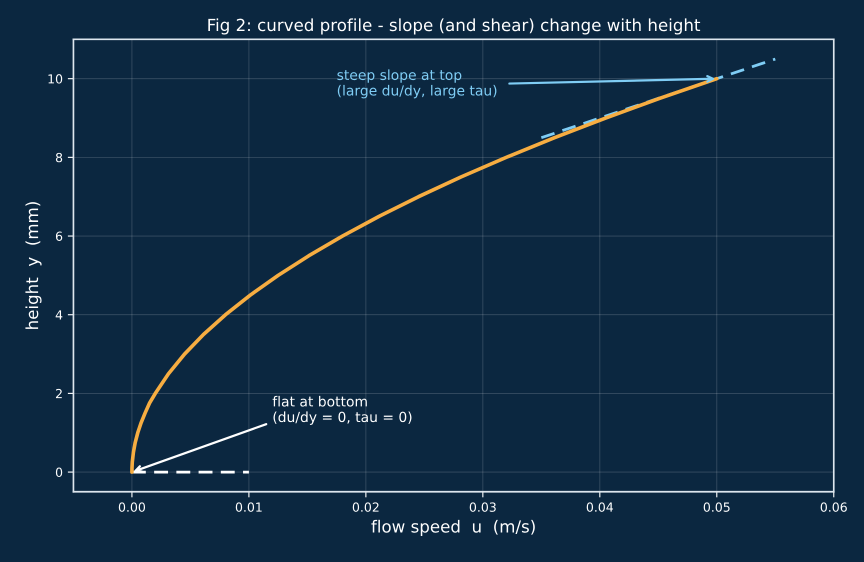 The image size is (864, 562). Describe the element at coordinates (833, 507) in the screenshot. I see `x-tick-label: 0.06` at that location.